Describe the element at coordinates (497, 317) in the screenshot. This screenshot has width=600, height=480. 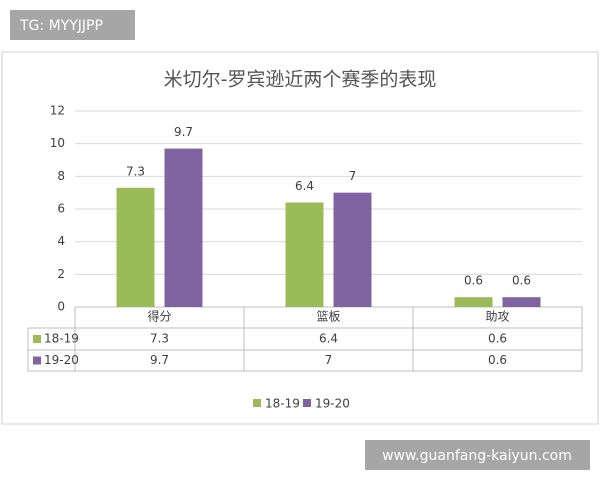
I see `x-tick-label: 助攻` at that location.